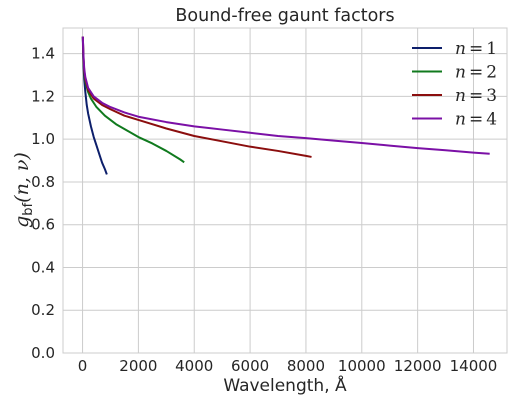 The width and height of the screenshot is (514, 403). I want to click on y-tick-labels: 0.0 0.2 0.4 0.6 0.8 1.0 1.2 1.4, so click(43, 203).